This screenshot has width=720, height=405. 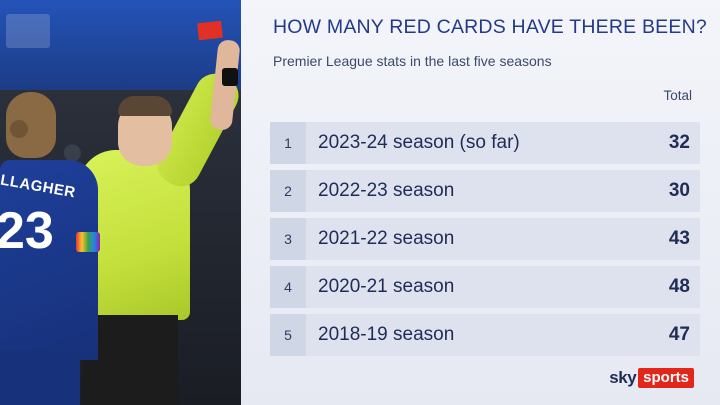 What do you see at coordinates (679, 286) in the screenshot?
I see `row-total: 48` at bounding box center [679, 286].